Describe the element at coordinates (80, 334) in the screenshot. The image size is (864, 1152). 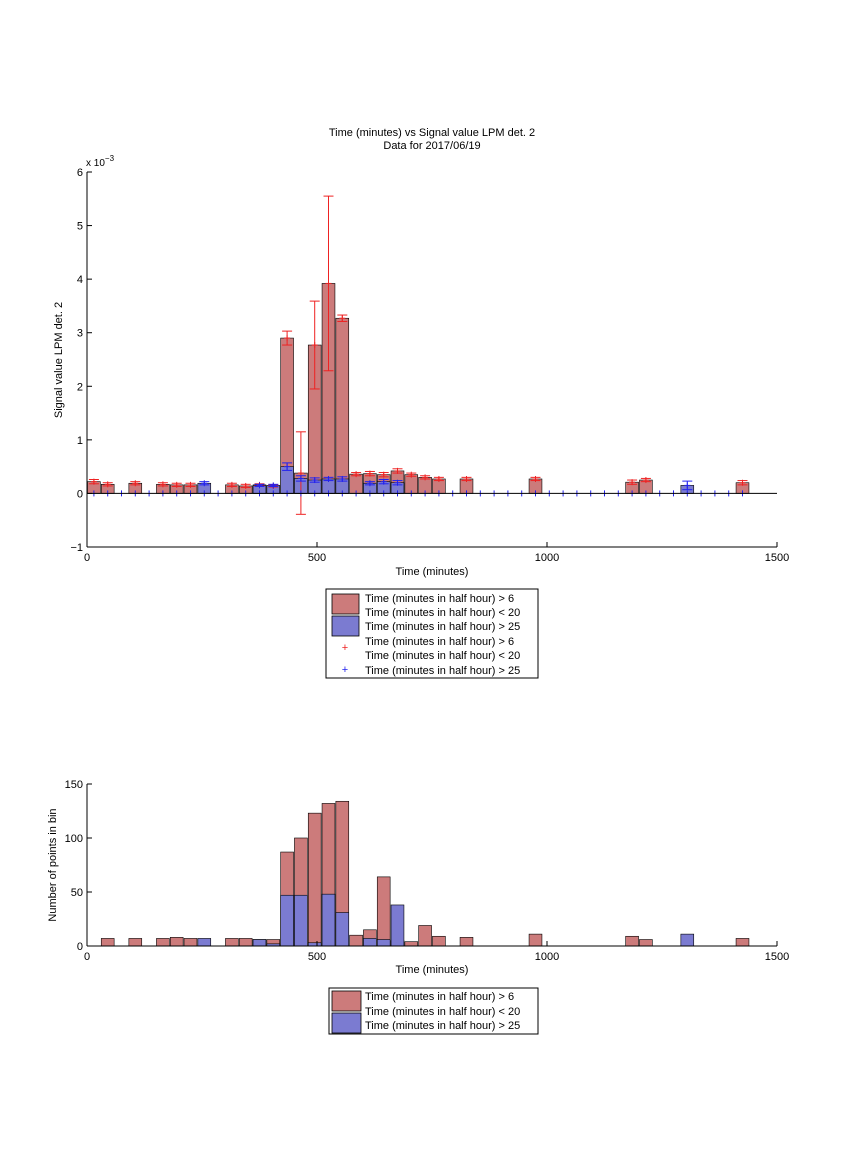
I see `y-tick-label: 3` at that location.